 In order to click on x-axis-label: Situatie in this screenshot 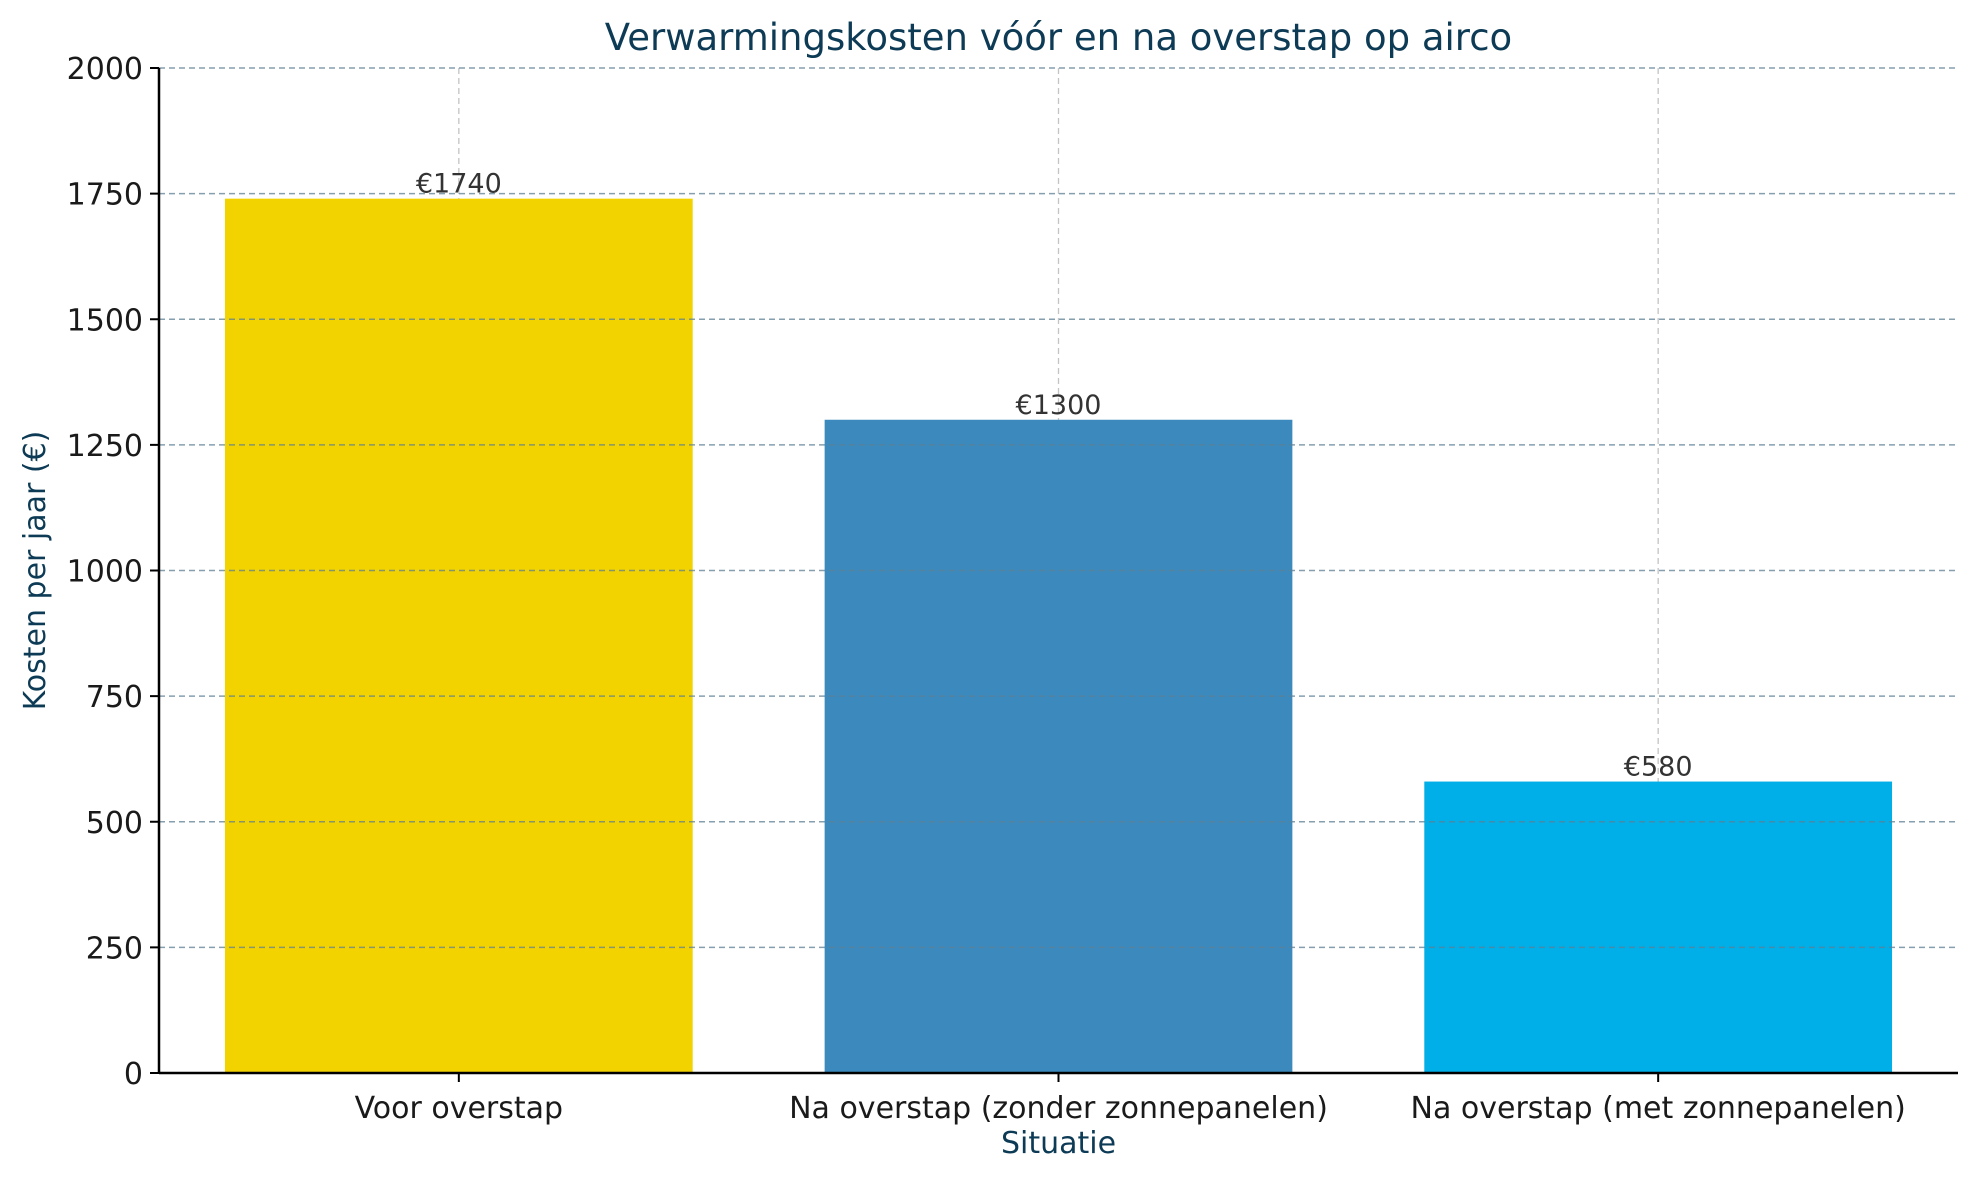, I will do `click(1058, 1143)`.